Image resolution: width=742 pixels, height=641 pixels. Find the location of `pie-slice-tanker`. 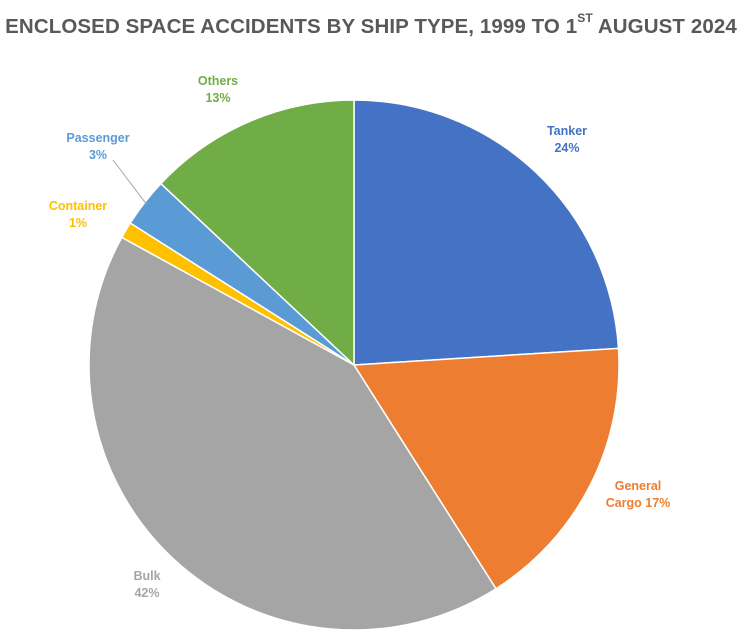

pie-slice-tanker is located at coordinates (486, 232).